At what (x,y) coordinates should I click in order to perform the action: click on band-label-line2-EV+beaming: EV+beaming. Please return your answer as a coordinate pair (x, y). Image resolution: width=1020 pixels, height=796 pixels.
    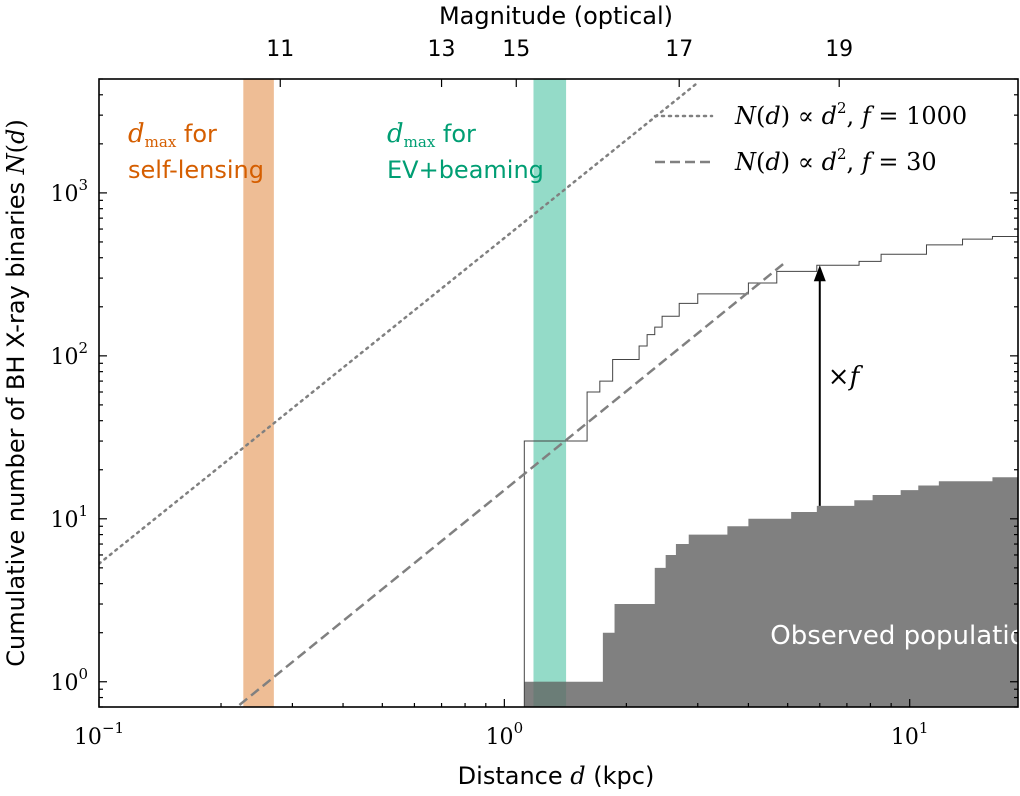
    Looking at the image, I should click on (465, 170).